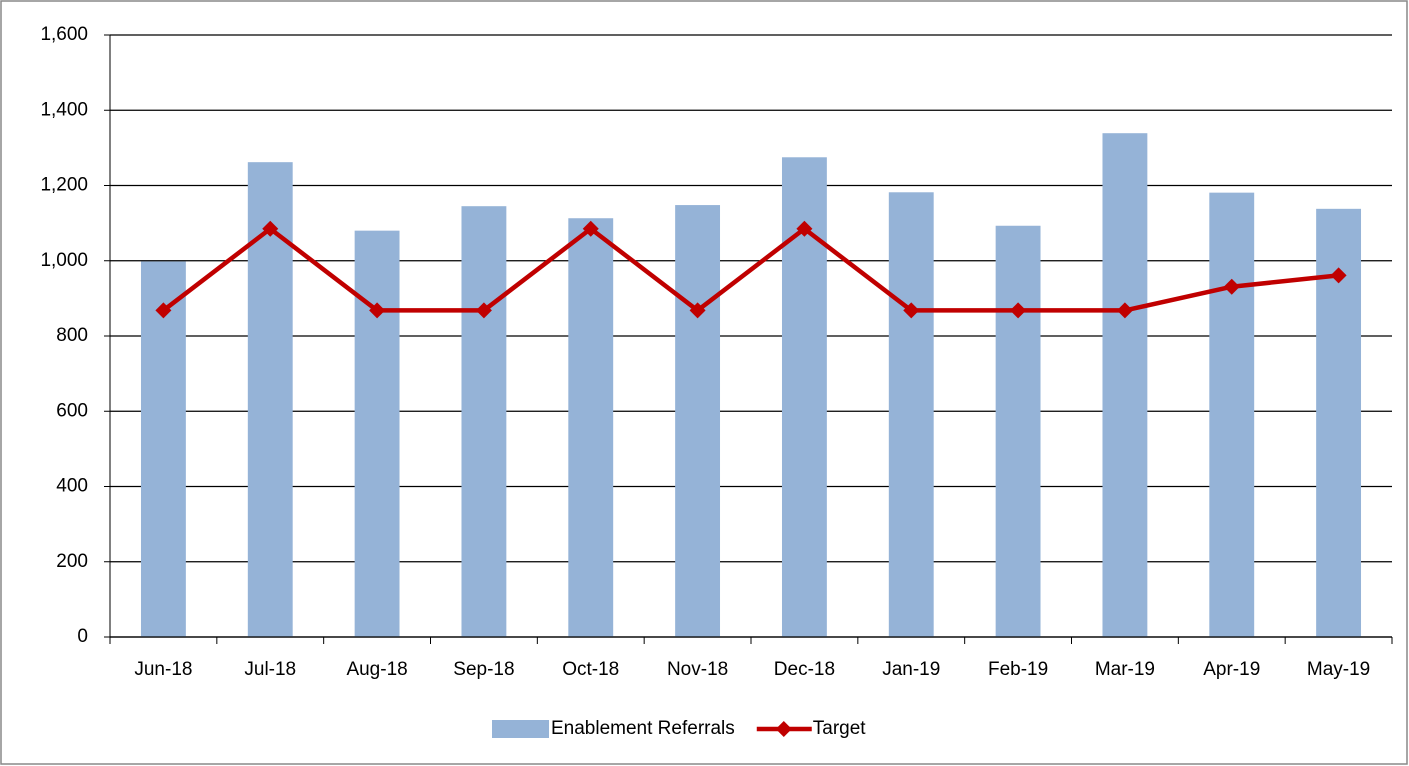  What do you see at coordinates (64, 109) in the screenshot?
I see `y-tick-label: 1,400` at bounding box center [64, 109].